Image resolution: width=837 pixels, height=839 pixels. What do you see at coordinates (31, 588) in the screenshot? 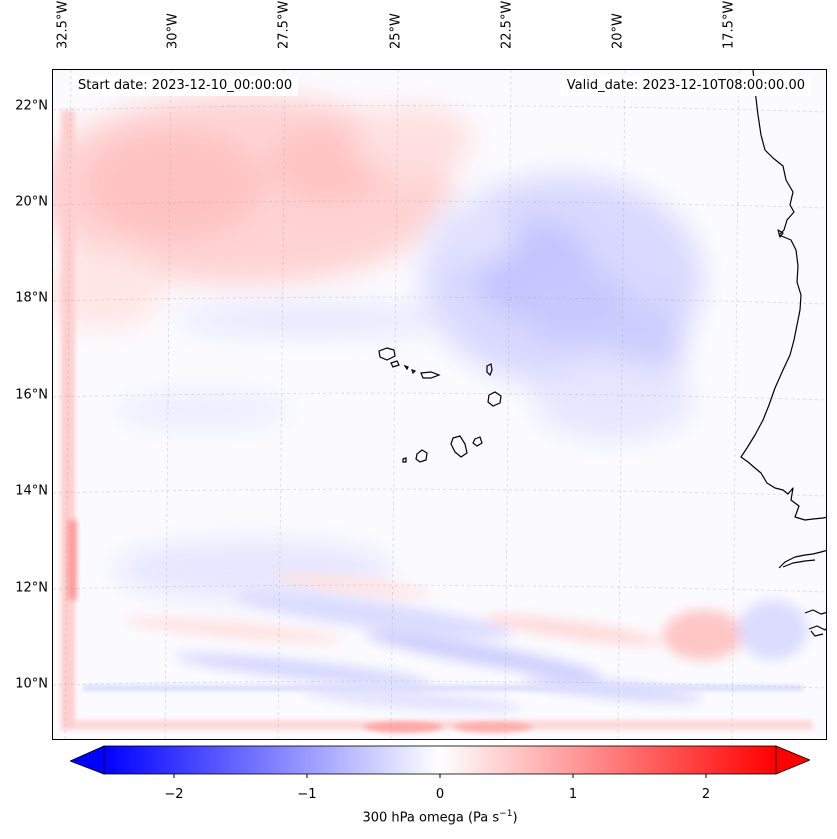
I see `lat-label-12n: 12°N` at bounding box center [31, 588].